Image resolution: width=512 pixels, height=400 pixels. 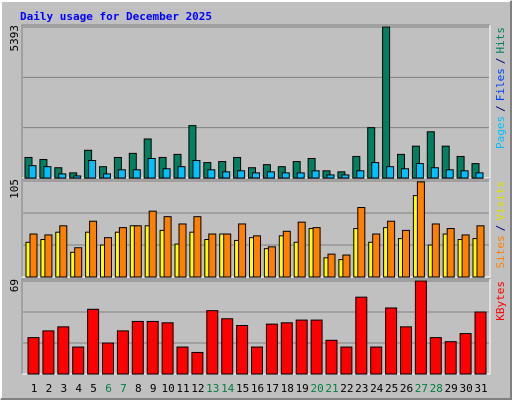 I want to click on y-tick-label: 5393, so click(x=14, y=38).